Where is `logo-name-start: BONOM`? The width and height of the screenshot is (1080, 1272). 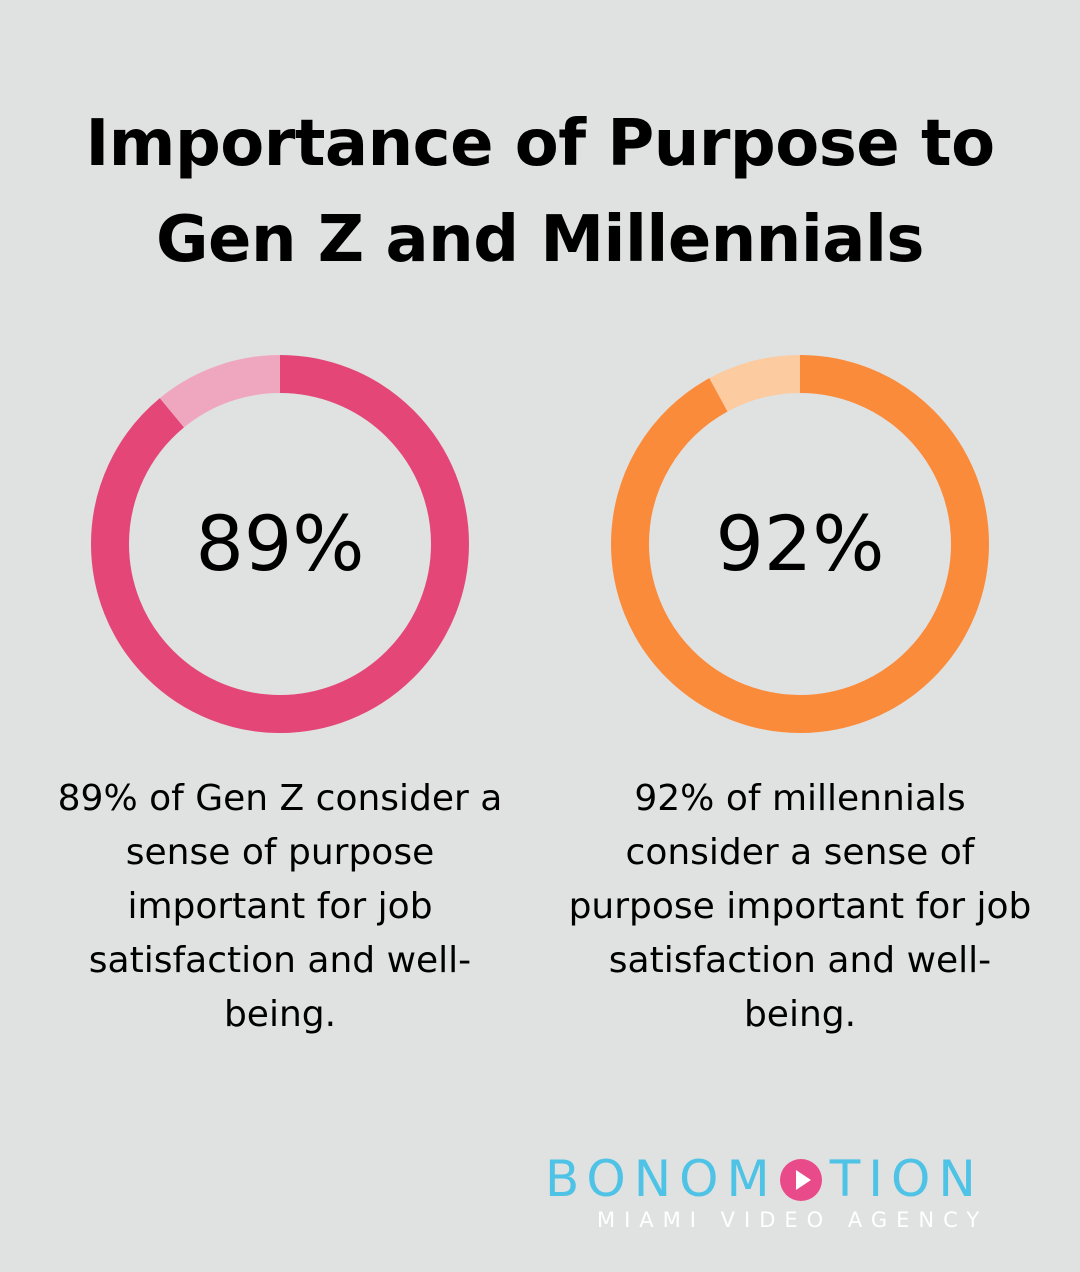
logo-name-start: BONOM is located at coordinates (661, 1179).